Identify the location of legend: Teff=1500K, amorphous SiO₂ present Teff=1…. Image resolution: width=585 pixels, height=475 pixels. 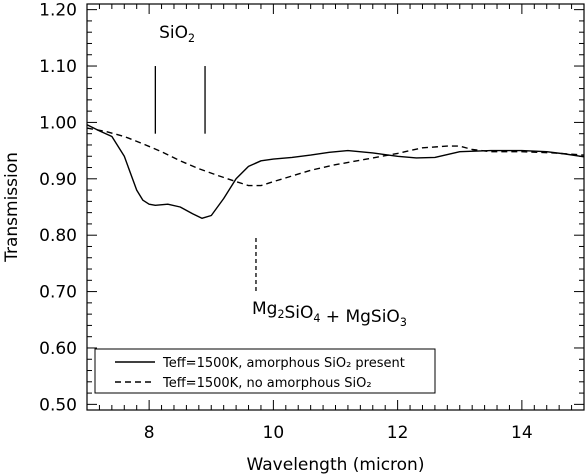
(265, 371).